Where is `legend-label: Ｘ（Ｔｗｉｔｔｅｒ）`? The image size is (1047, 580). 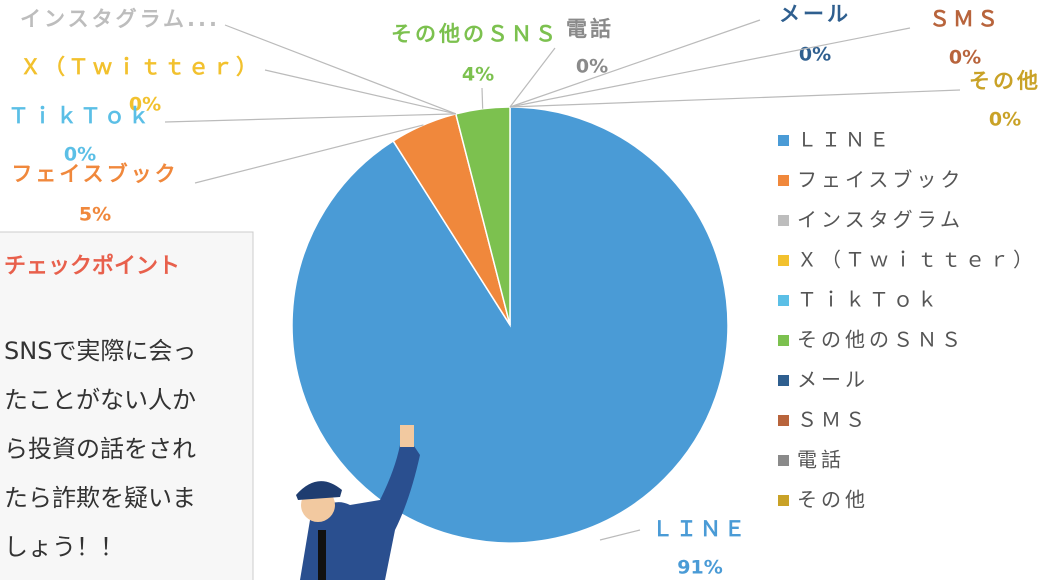
legend-label: Ｘ（Ｔｗｉｔｔｅｒ） is located at coordinates (917, 260).